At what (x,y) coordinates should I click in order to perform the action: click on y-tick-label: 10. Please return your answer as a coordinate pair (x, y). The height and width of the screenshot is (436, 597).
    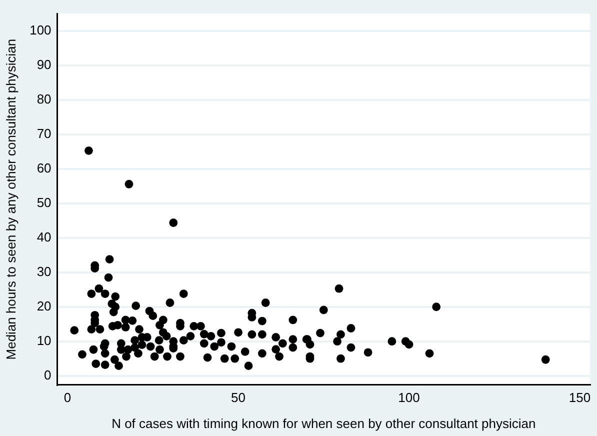
    Looking at the image, I should click on (44, 340).